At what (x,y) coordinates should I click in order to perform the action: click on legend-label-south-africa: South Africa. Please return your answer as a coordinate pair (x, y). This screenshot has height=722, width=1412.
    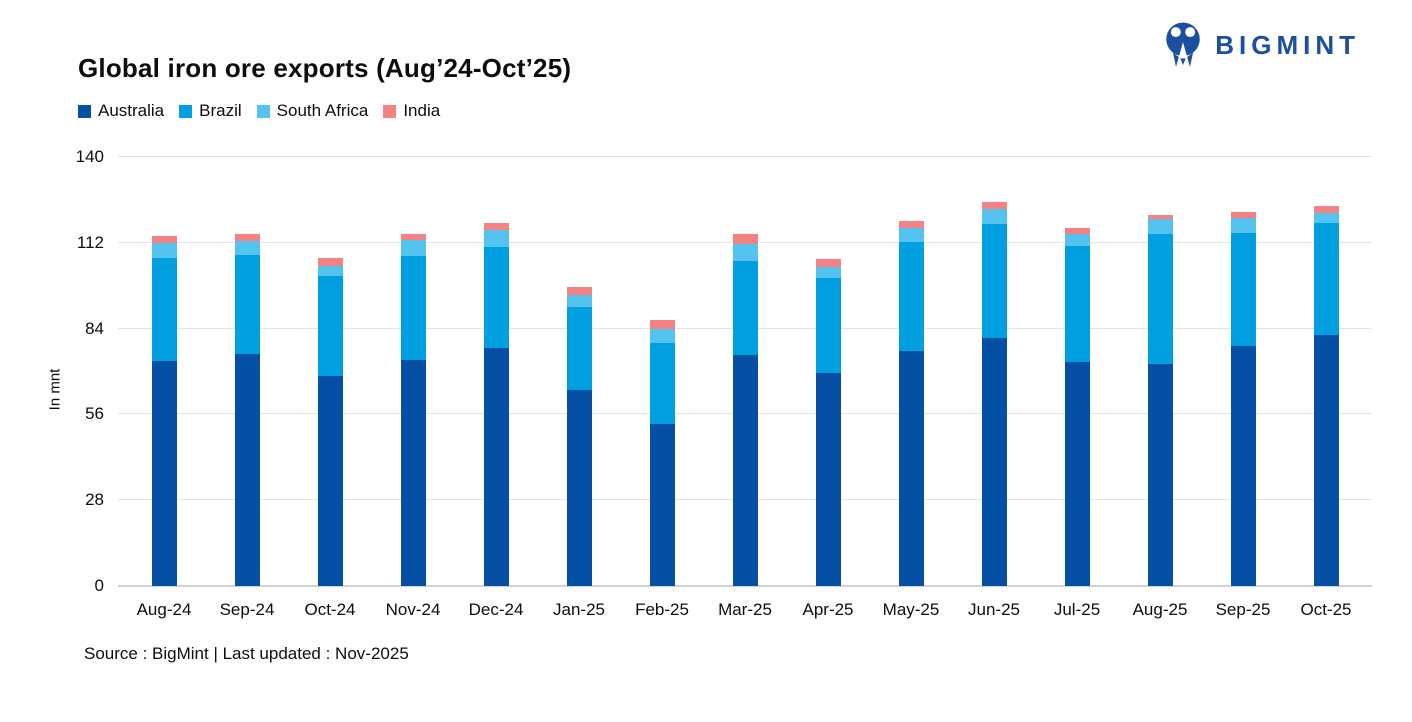
    Looking at the image, I should click on (322, 110).